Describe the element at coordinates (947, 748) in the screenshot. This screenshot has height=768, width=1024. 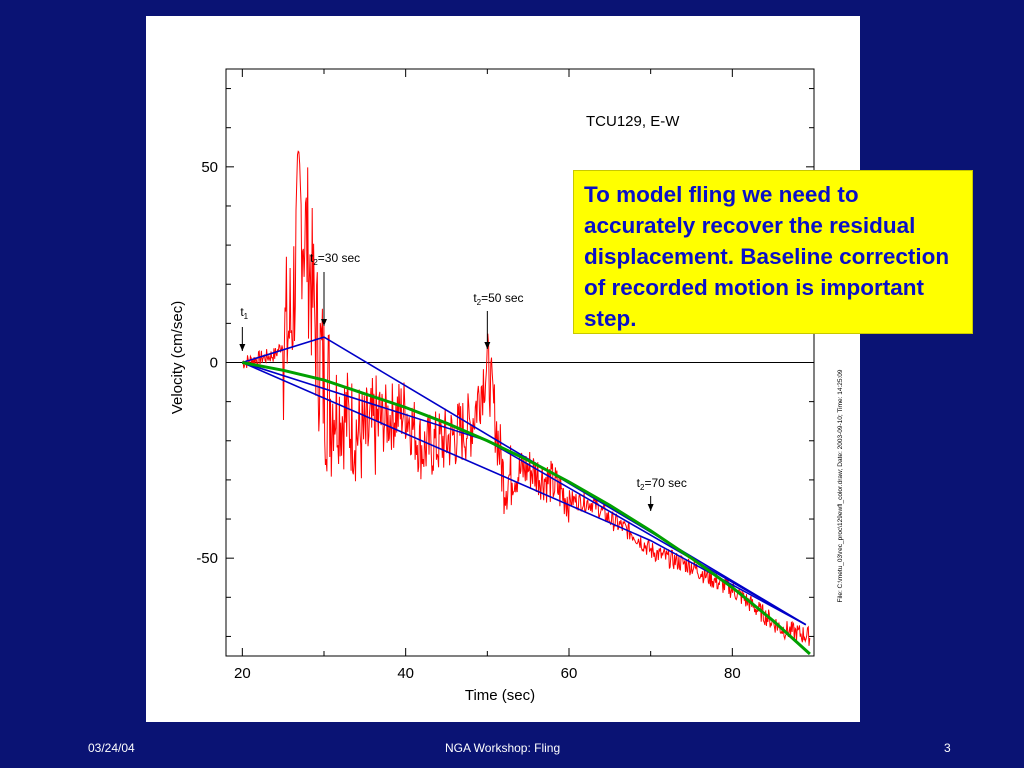
I see `footer-page: 3` at that location.